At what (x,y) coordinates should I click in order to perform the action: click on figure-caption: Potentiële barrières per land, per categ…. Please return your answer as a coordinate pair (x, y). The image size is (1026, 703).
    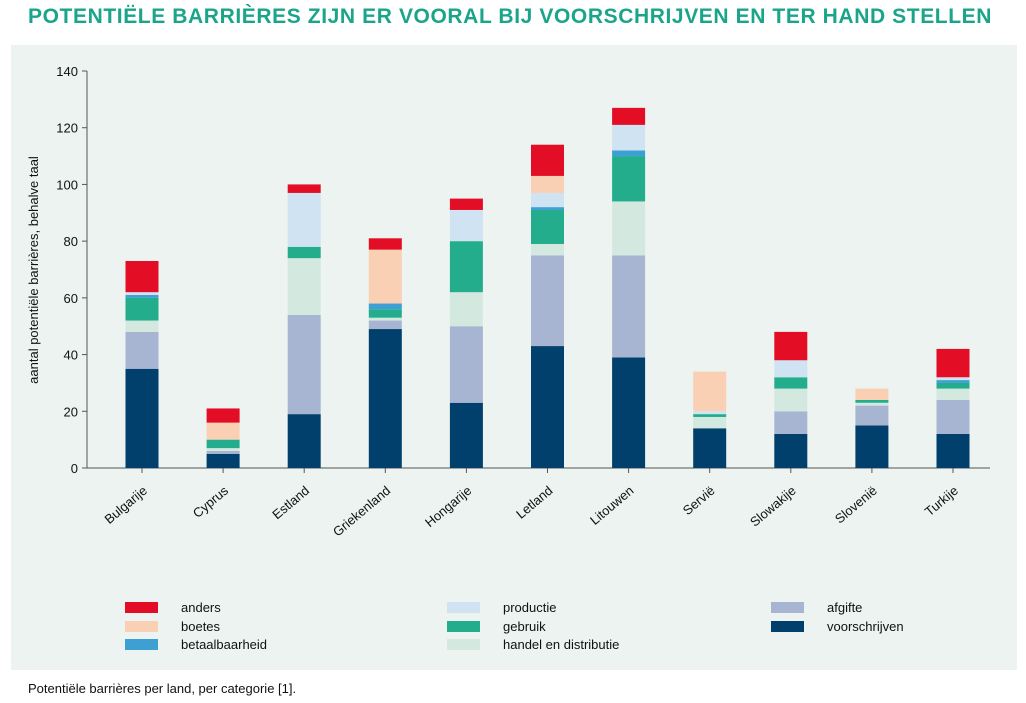
    Looking at the image, I should click on (162, 688).